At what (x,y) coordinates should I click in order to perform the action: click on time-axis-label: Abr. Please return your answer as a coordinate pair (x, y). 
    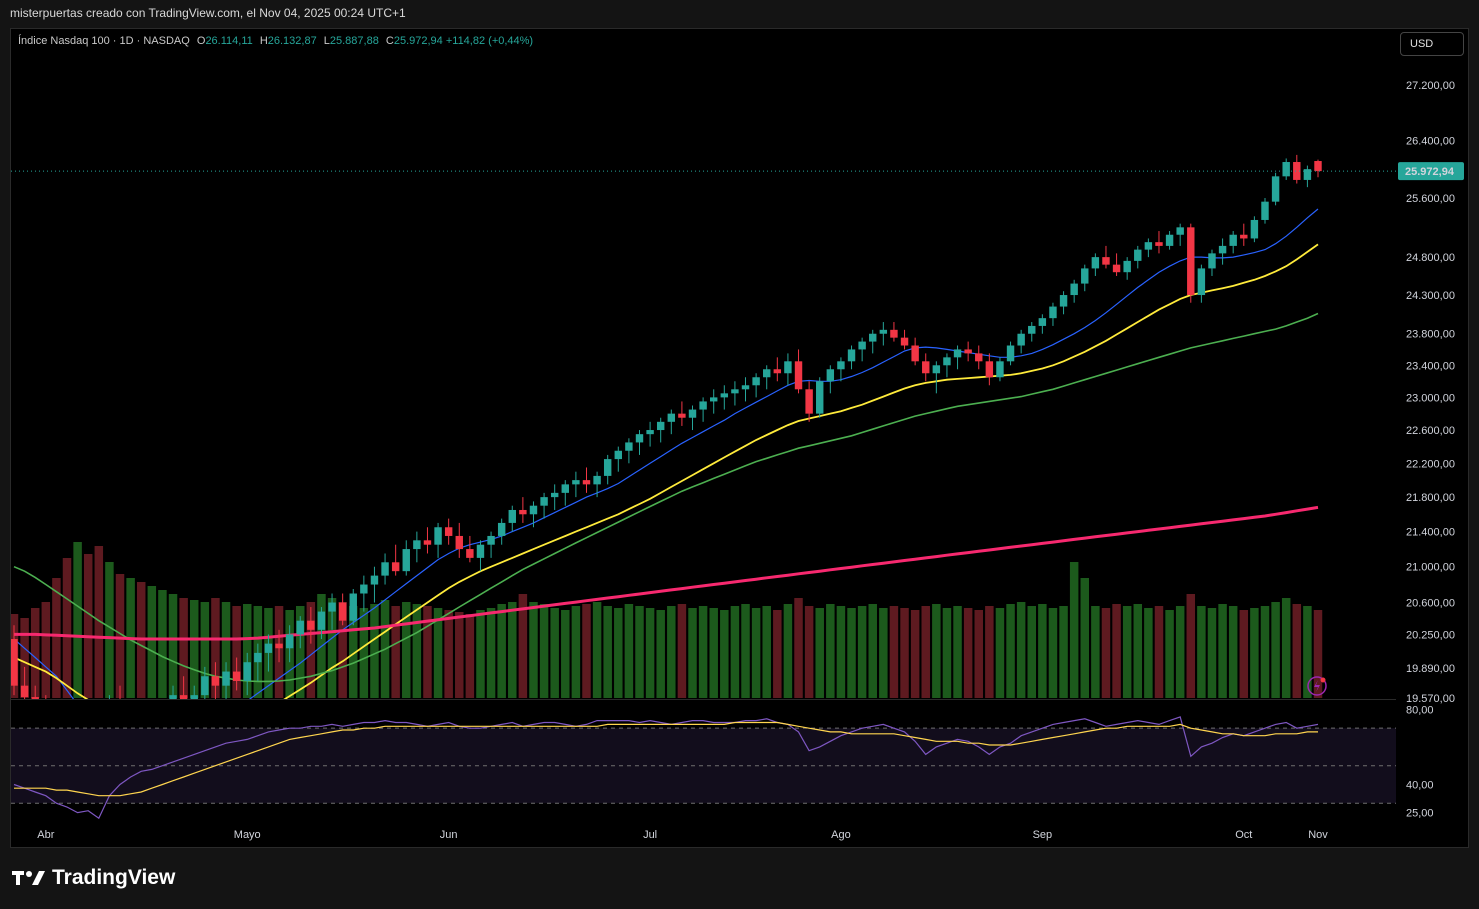
    Looking at the image, I should click on (45, 835).